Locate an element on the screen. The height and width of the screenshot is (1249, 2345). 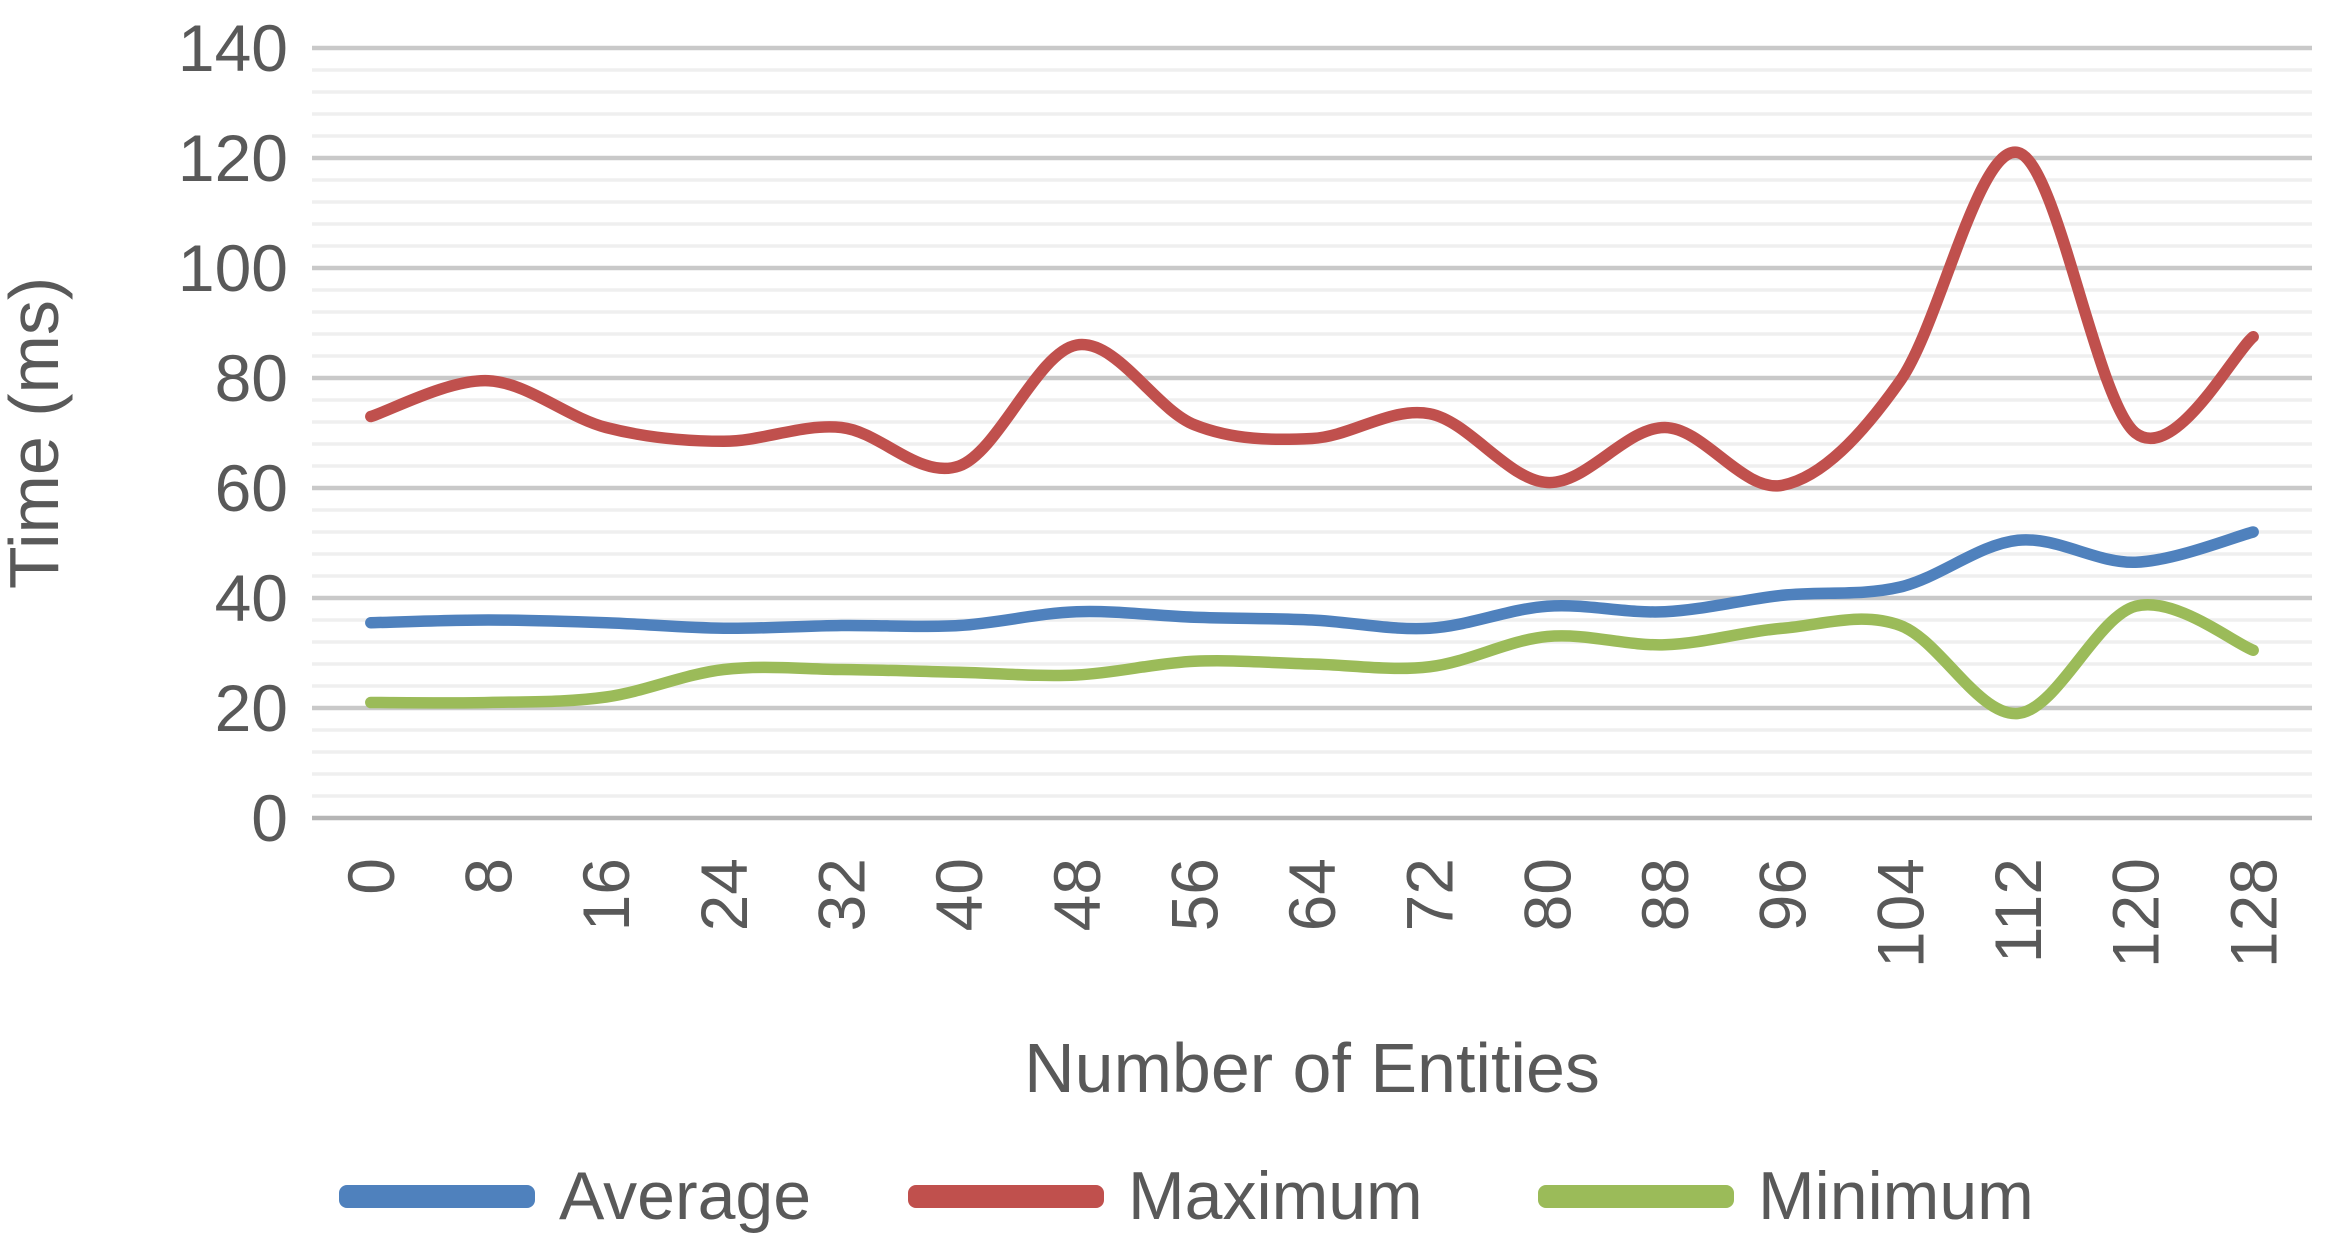
x-axis-tick-labels: 0 8 16 24 32 40 48 56 64 72 80 88 96 104 112 120 128 is located at coordinates (1312, 913).